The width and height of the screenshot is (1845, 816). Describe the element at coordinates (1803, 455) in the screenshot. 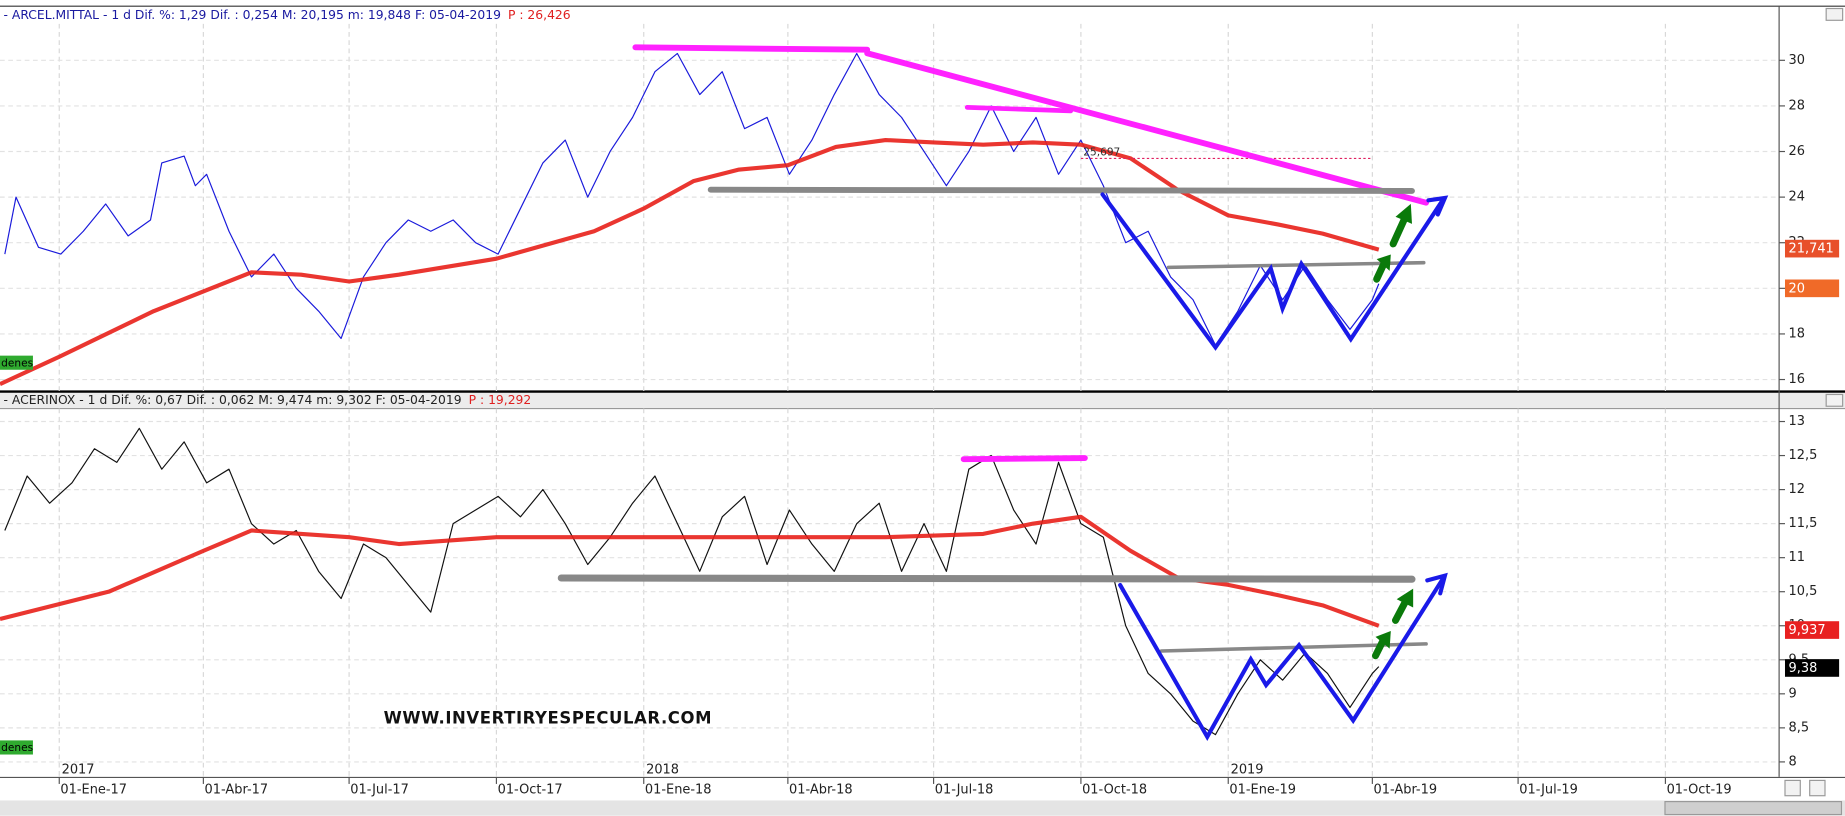

I see `y-tick-label: 12,5` at that location.